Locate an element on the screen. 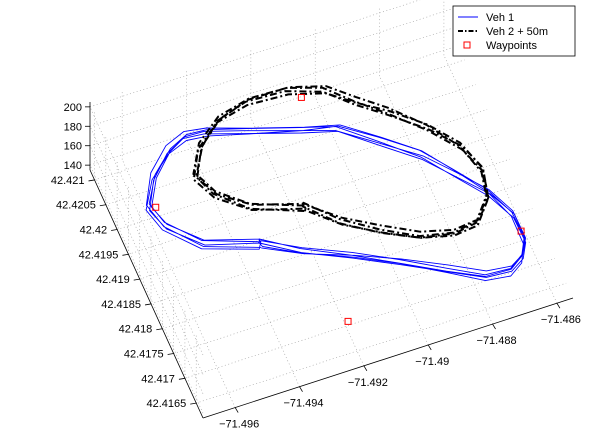  y-tick-label: 42.4165 is located at coordinates (166, 404).